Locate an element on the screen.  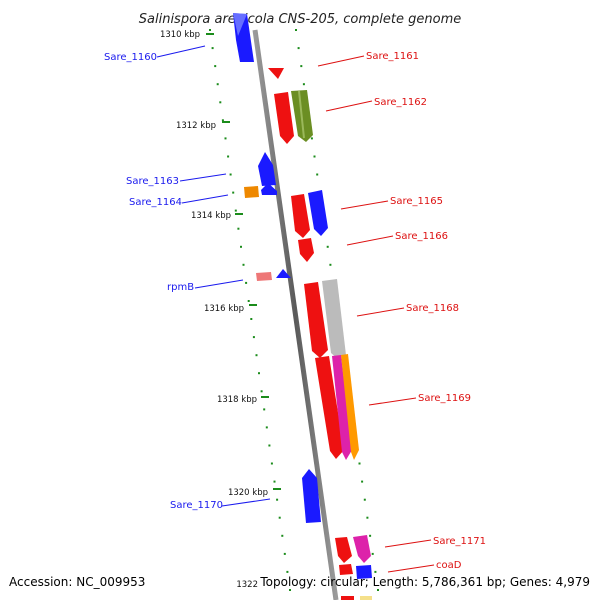
callout-coad is located at coordinates (411, 568).